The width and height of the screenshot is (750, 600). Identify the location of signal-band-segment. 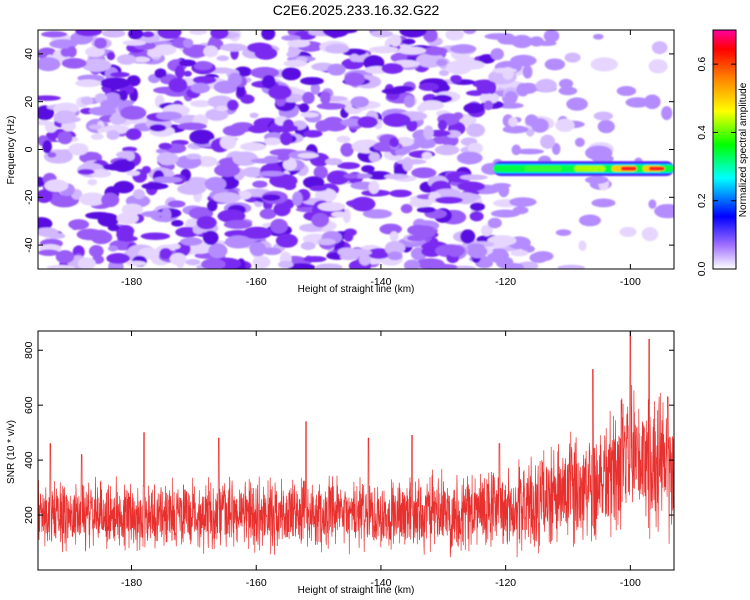
(543, 168).